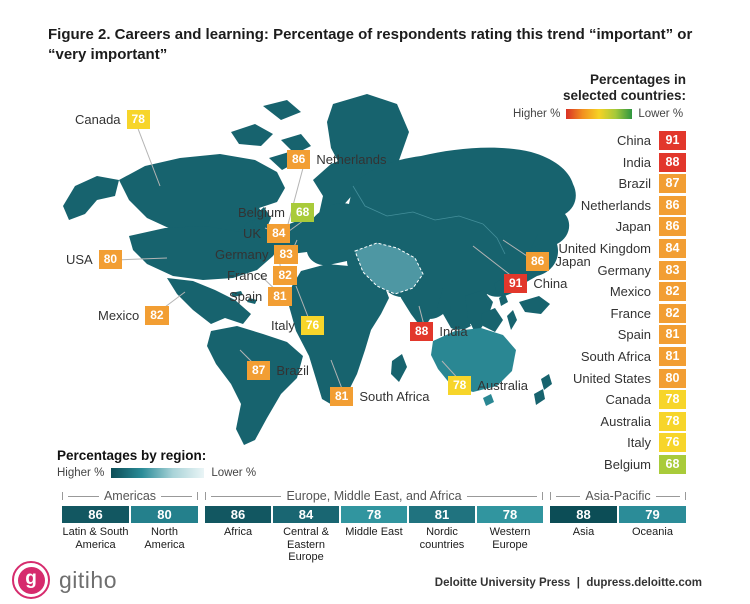 This screenshot has height=604, width=750. I want to click on map-country-name: Germany, so click(242, 254).